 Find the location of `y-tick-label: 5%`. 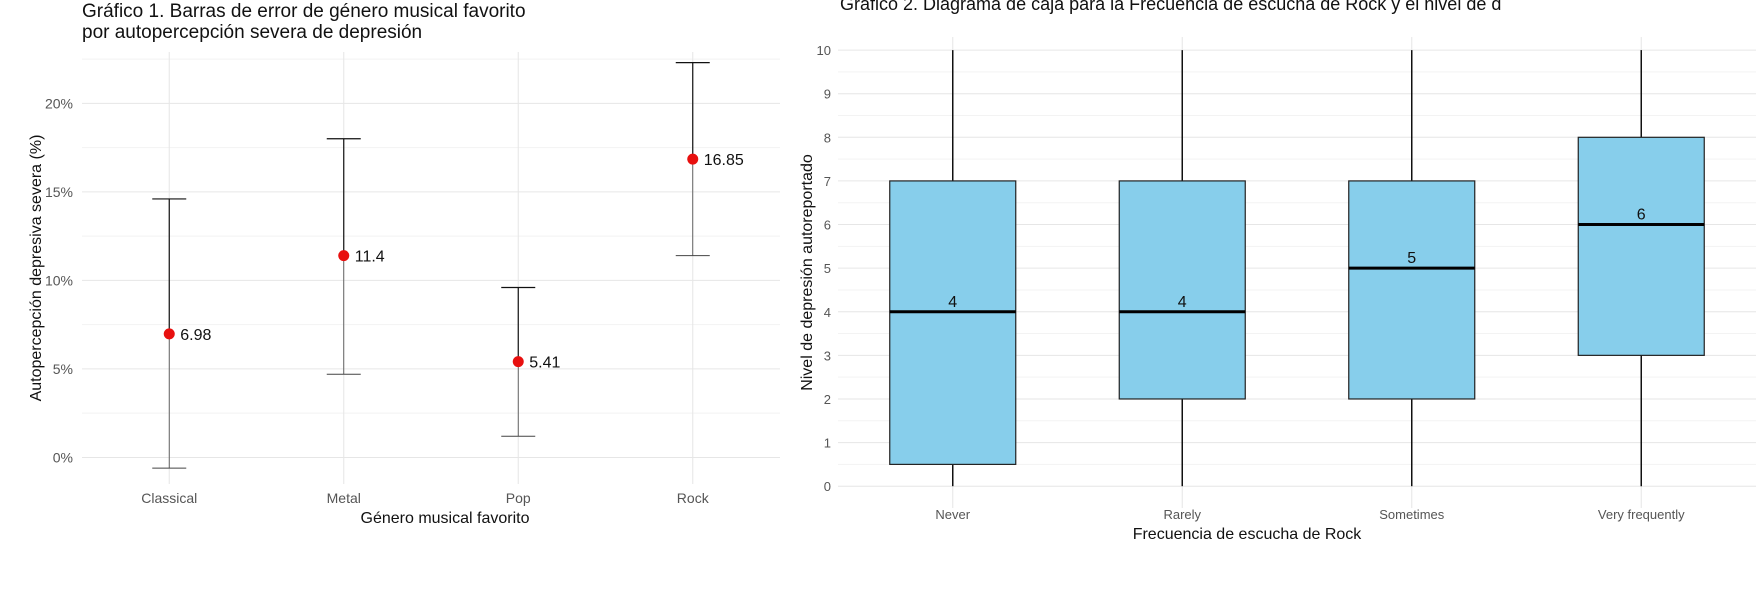

y-tick-label: 5% is located at coordinates (63, 369).